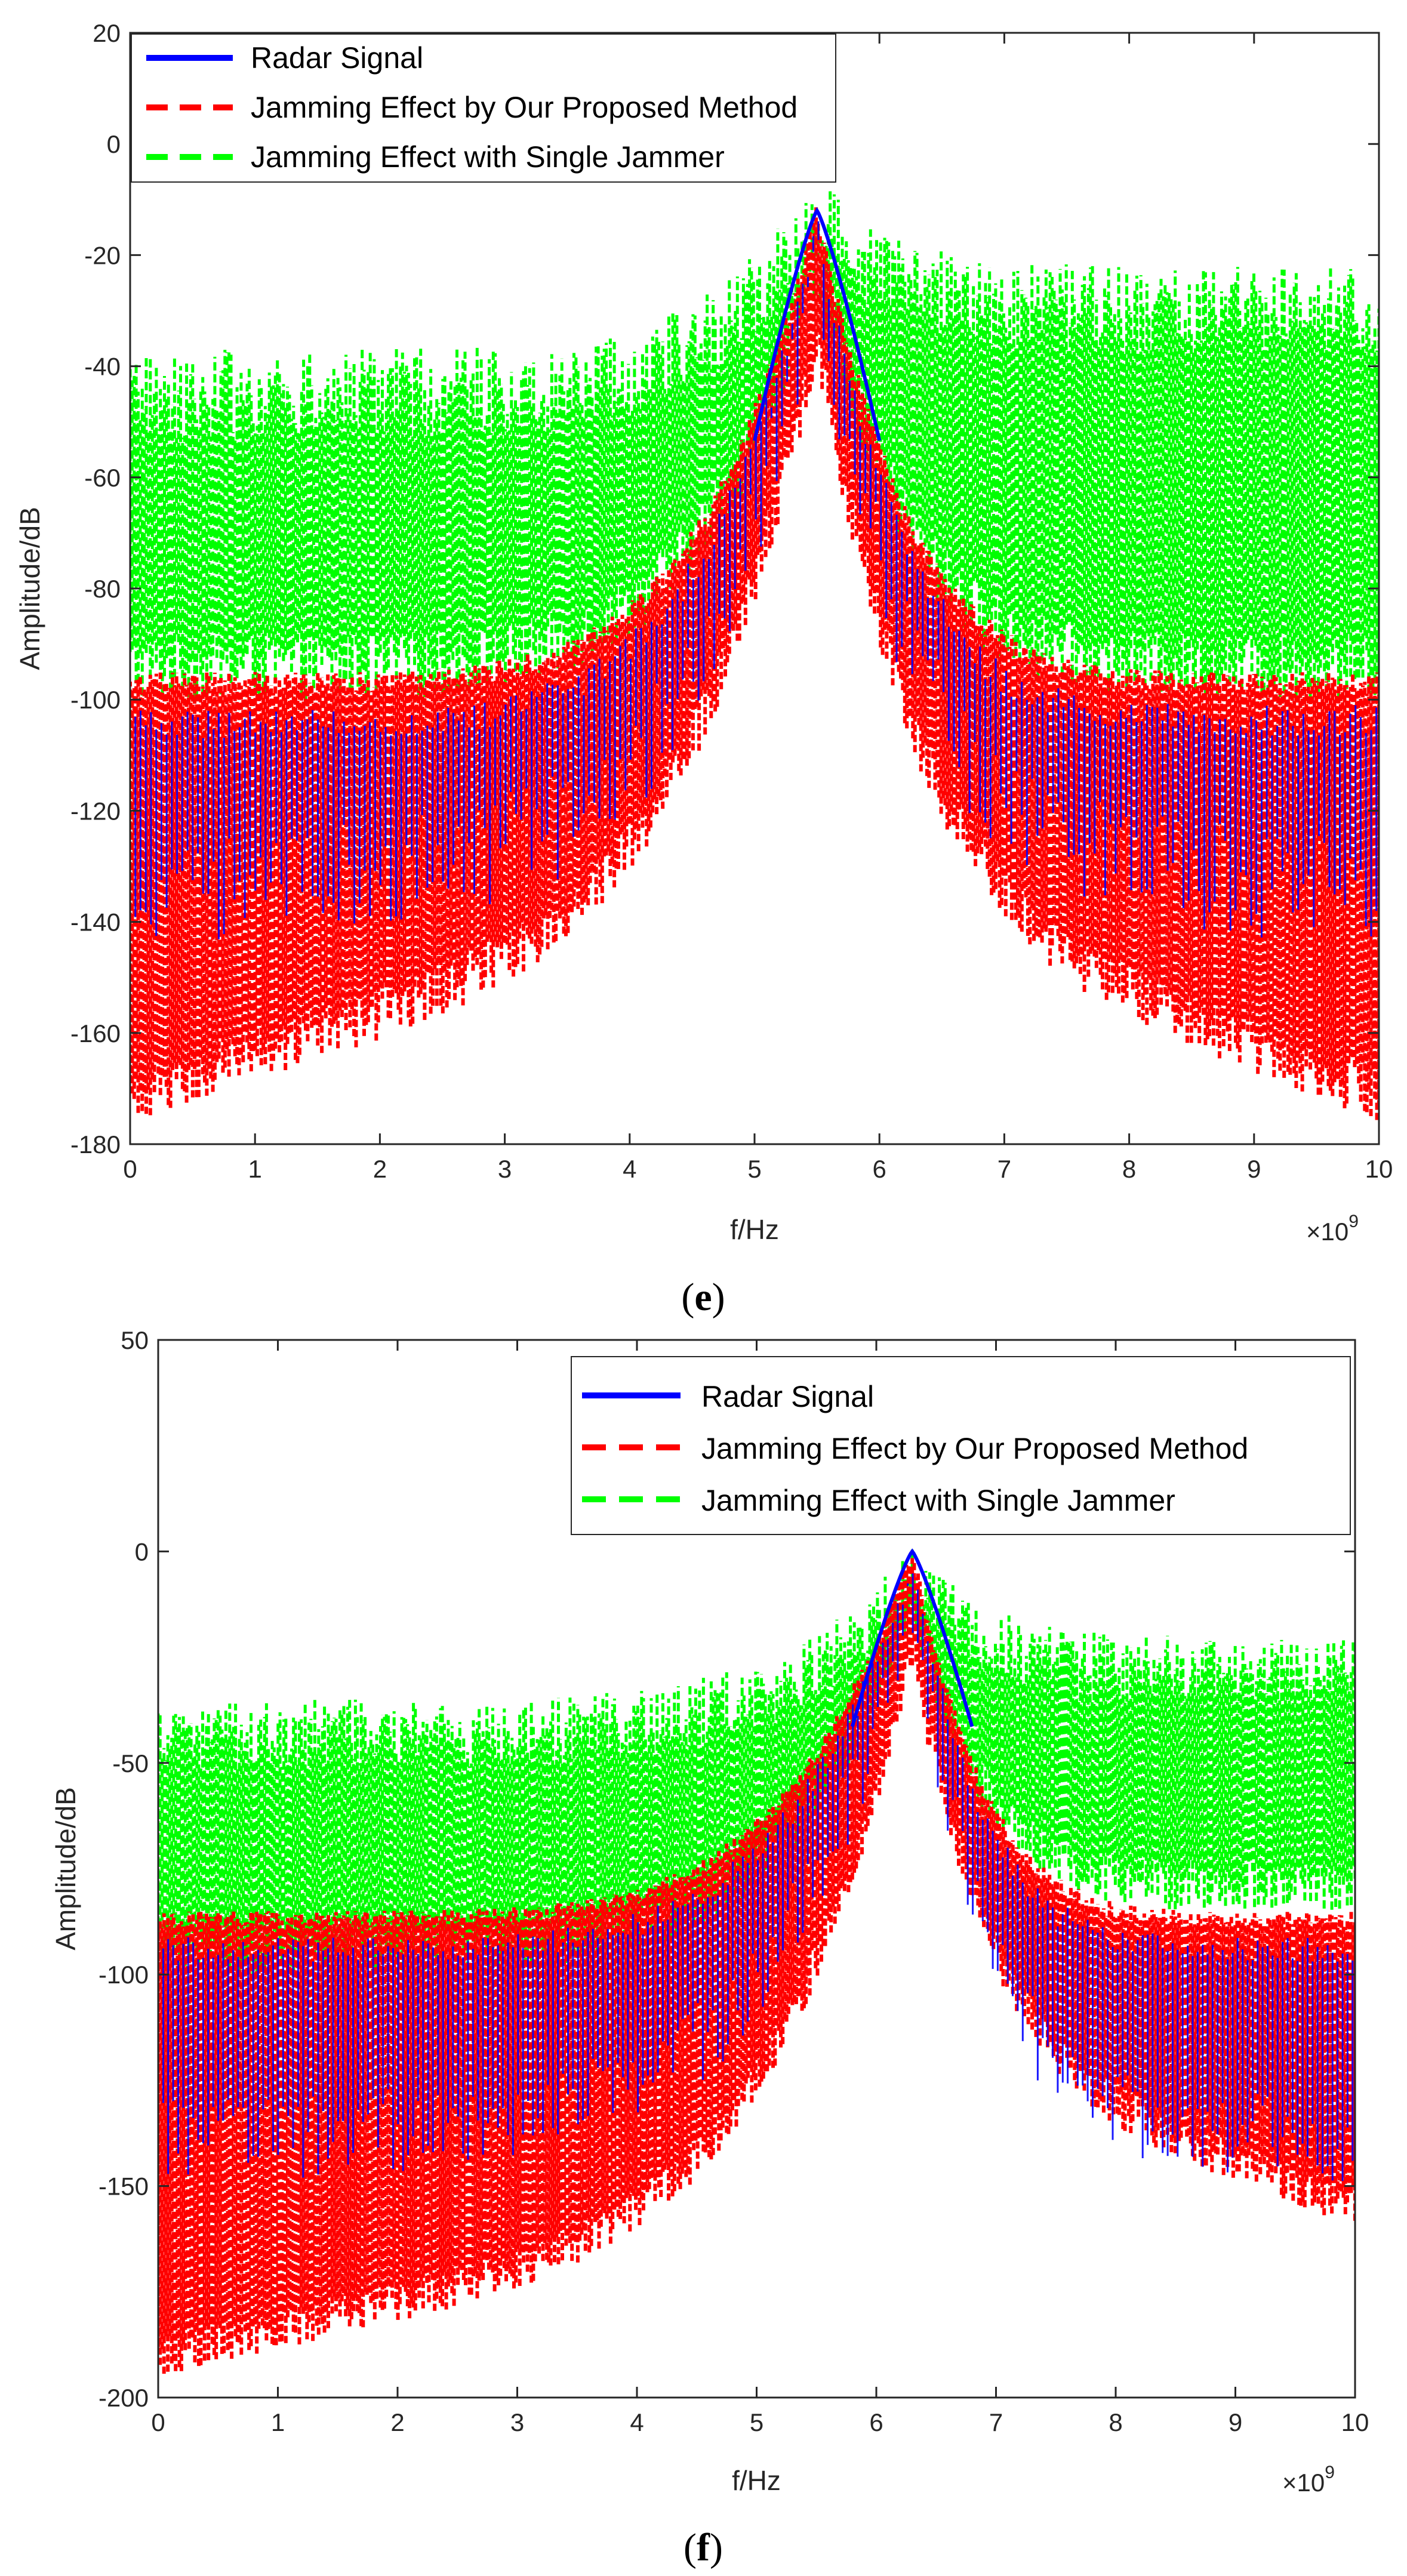 This screenshot has width=1407, height=2576. What do you see at coordinates (938, 1500) in the screenshot?
I see `legend-label-single-f: Jamming Effect with Single Jammer` at bounding box center [938, 1500].